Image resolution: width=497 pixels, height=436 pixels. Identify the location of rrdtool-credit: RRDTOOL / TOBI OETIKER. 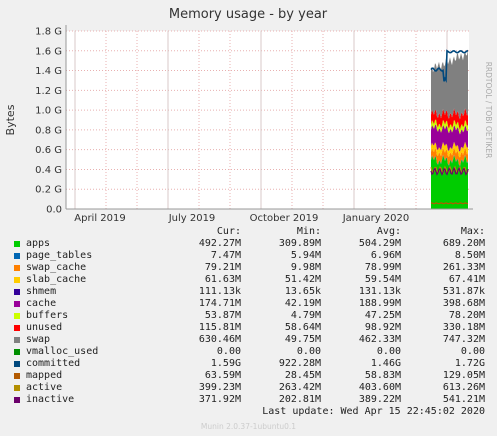
(488, 110).